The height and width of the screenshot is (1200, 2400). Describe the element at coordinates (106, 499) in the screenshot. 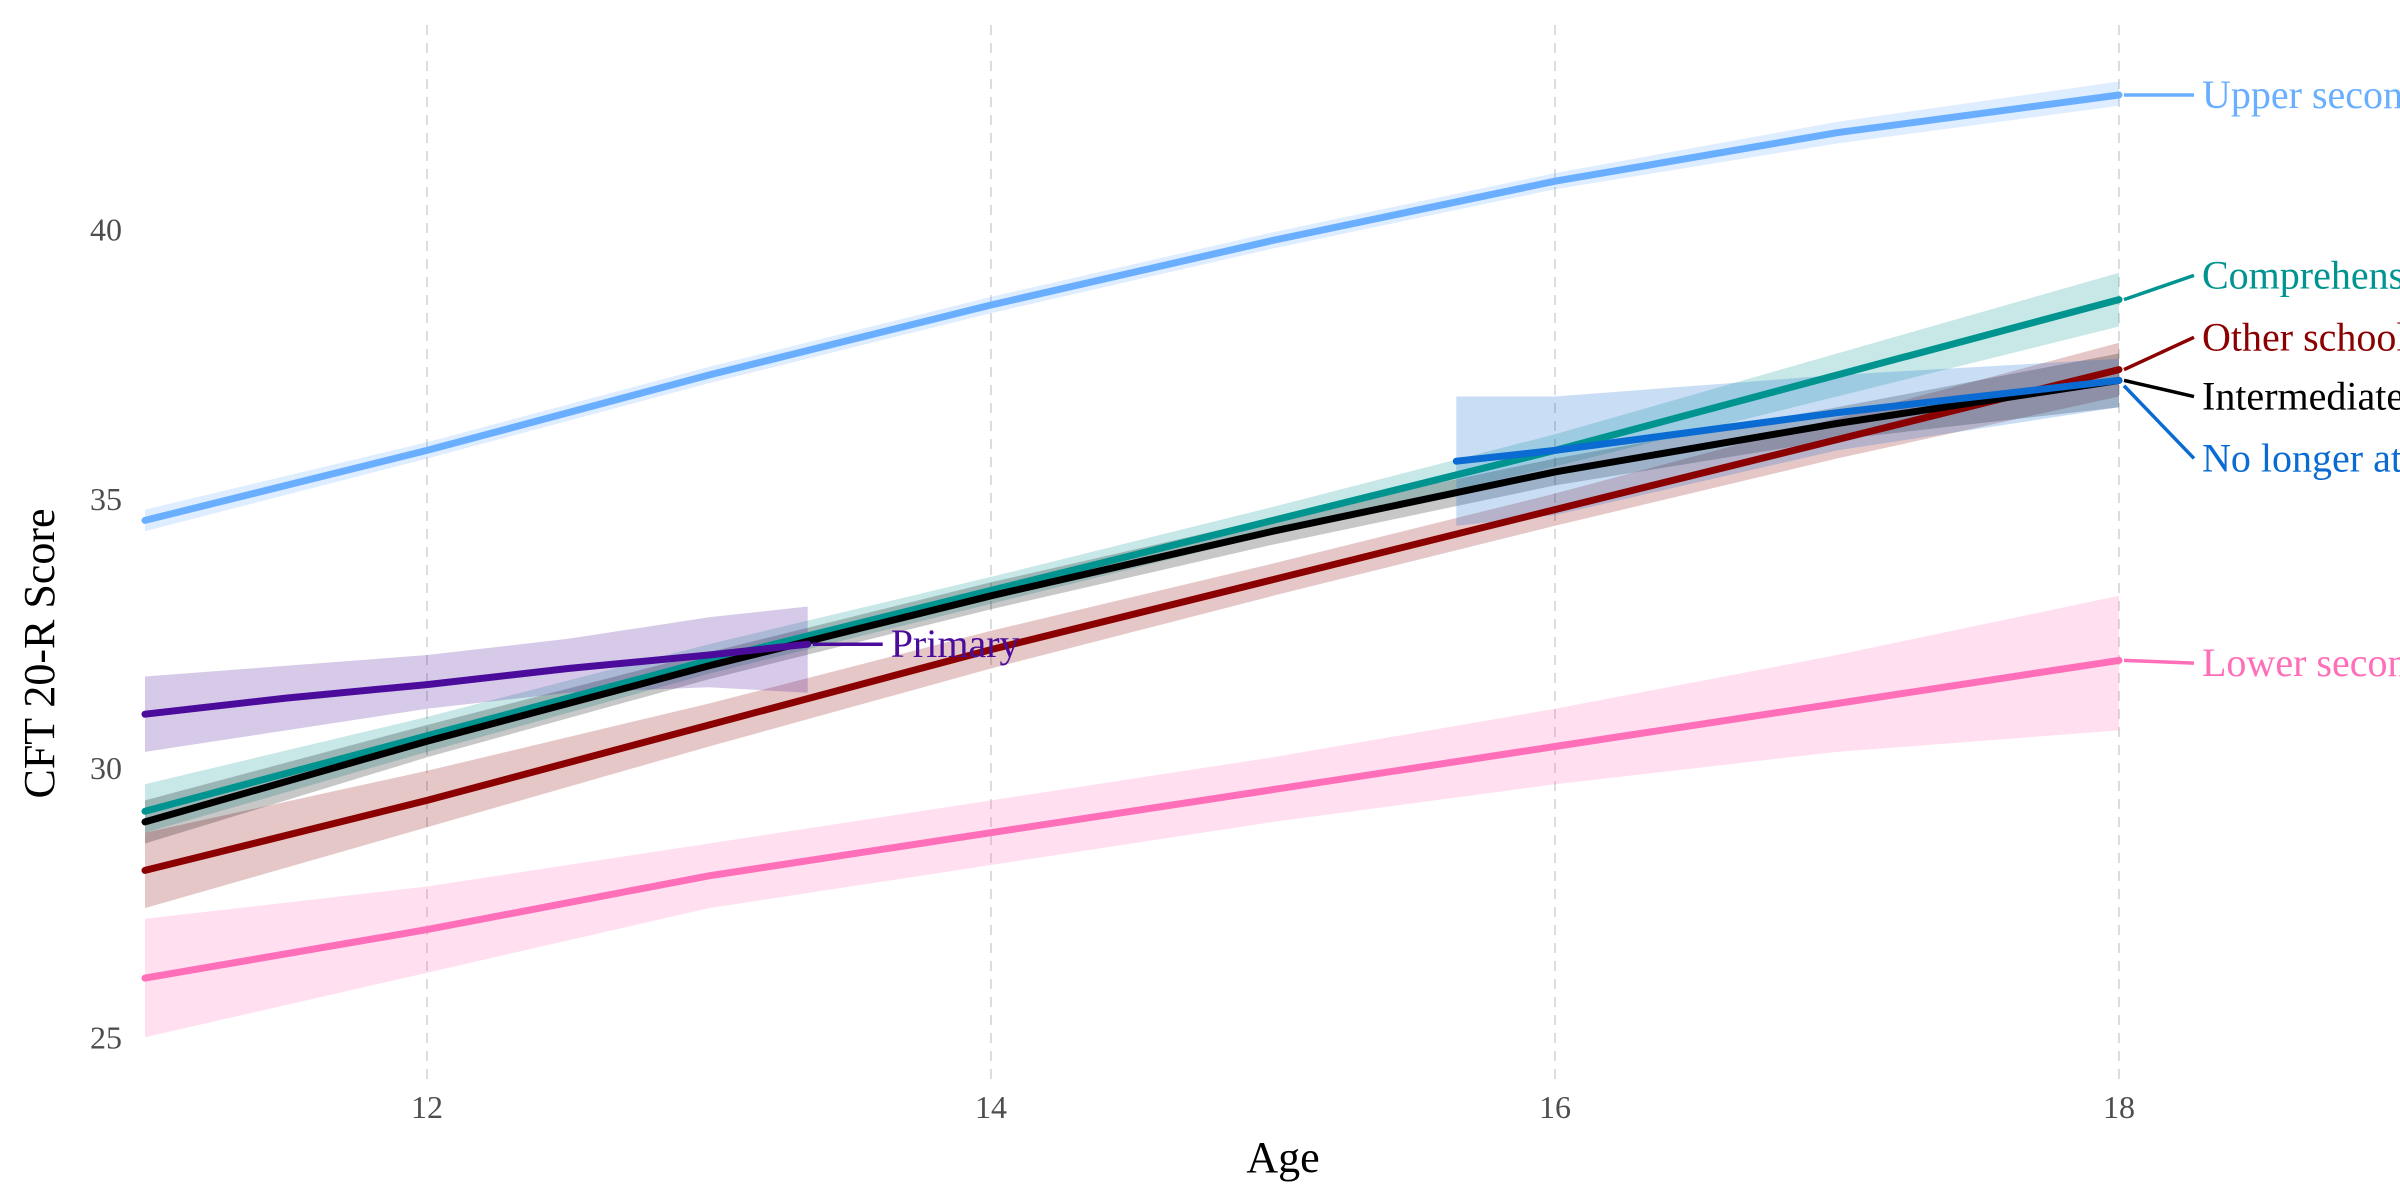

I see `y-tick-label-35: 35` at that location.